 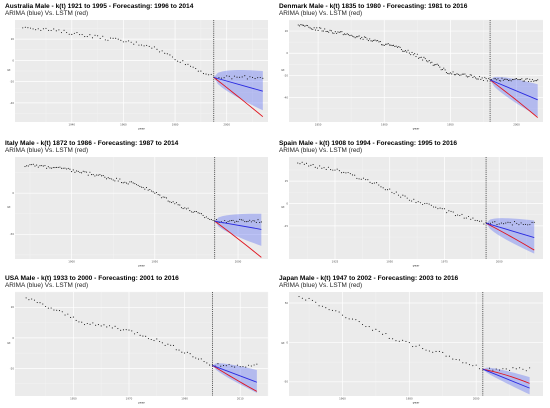 What do you see at coordinates (47, 285) in the screenshot?
I see `panel-subtitle: ARIMA (blue) Vs. LSTM (red)` at bounding box center [47, 285].